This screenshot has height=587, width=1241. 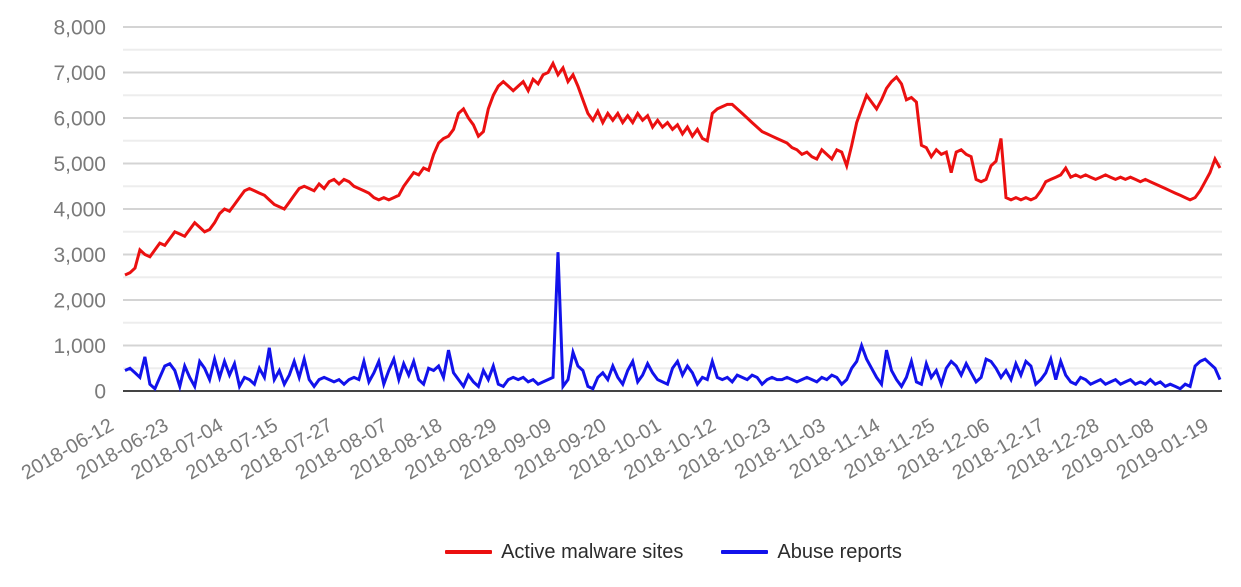 What do you see at coordinates (79, 164) in the screenshot?
I see `y-axis-tick-label: 5,000` at bounding box center [79, 164].